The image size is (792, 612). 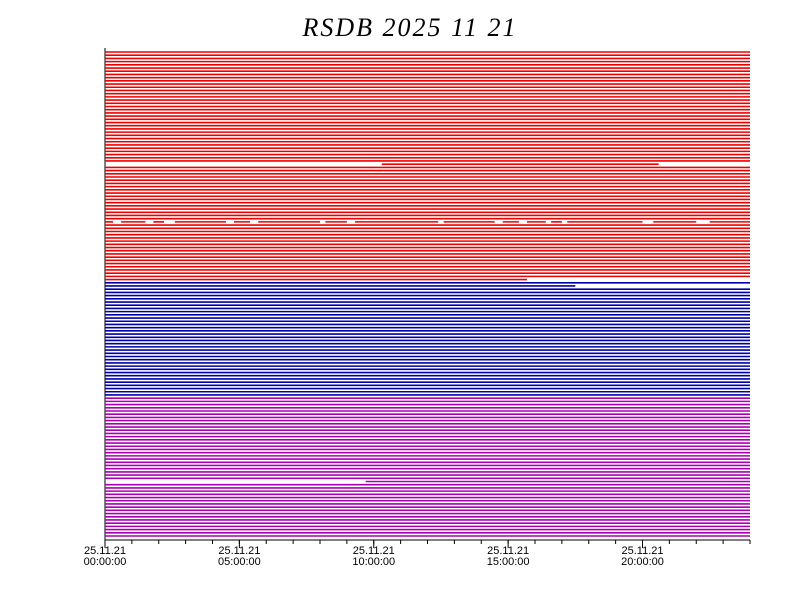 What do you see at coordinates (239, 556) in the screenshot?
I see `x-tick-label: 25.11.21 05:00:00` at bounding box center [239, 556].